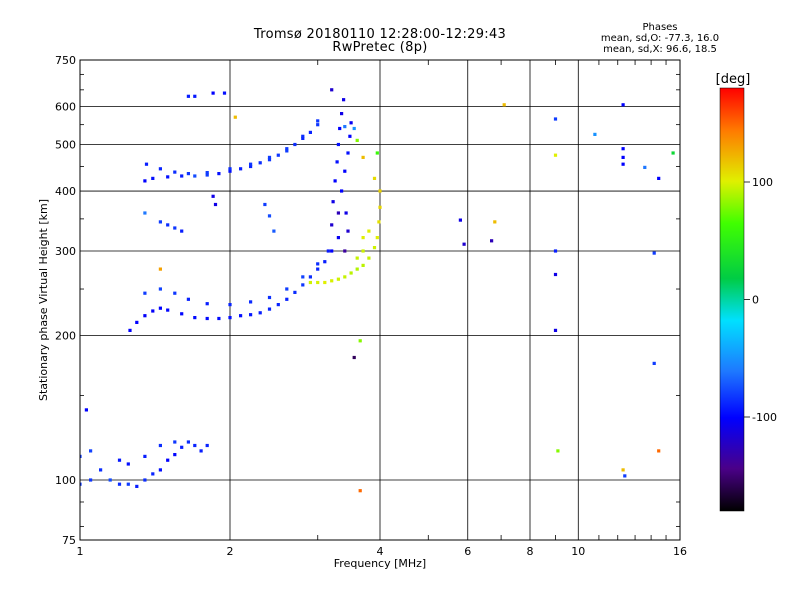 The height and width of the screenshot is (600, 800). I want to click on y-tick-label: 75, so click(69, 540).